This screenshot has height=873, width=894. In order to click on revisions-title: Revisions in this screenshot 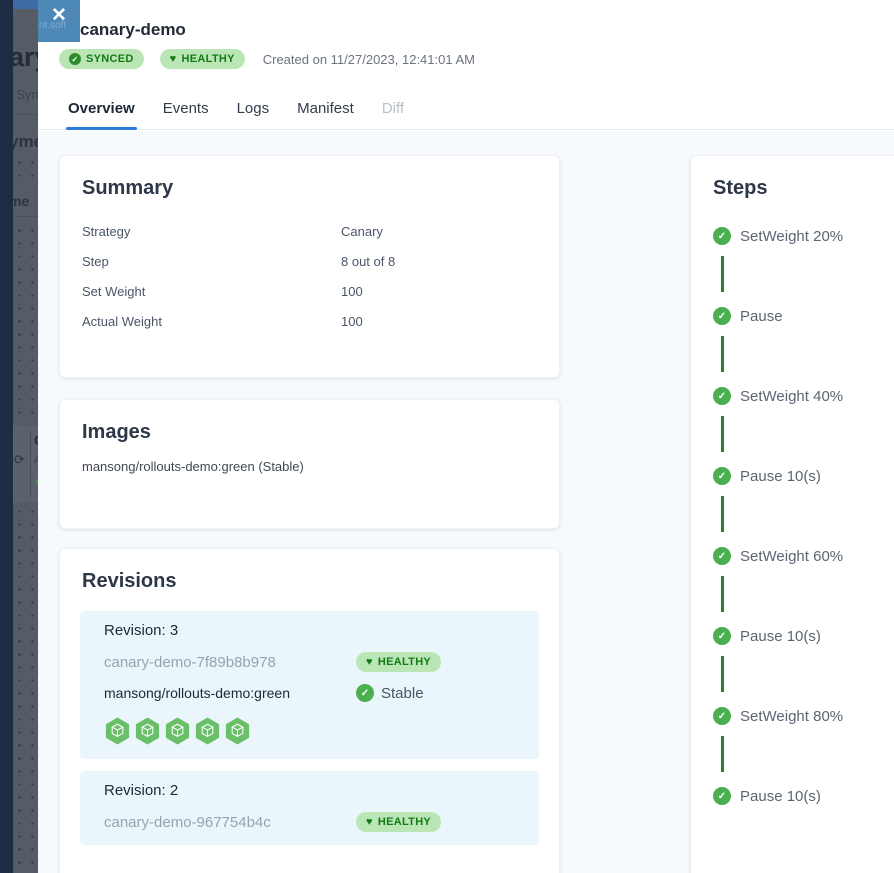, I will do `click(129, 581)`.